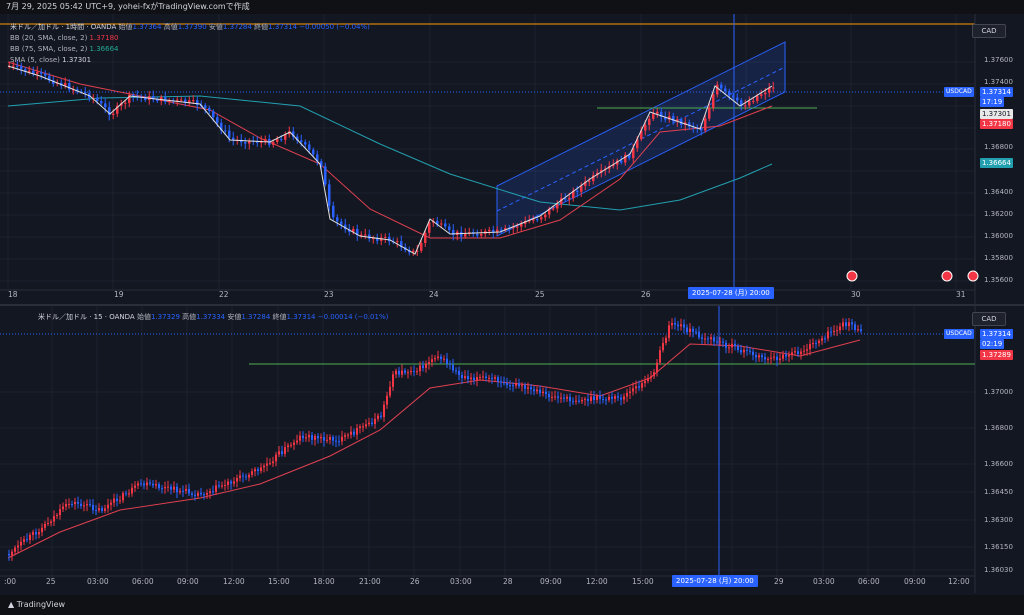 The height and width of the screenshot is (615, 1024). Describe the element at coordinates (63, 27) in the screenshot. I see `top-legend-title: 米ドル／加ドル · 1時間 · OANDA` at that location.